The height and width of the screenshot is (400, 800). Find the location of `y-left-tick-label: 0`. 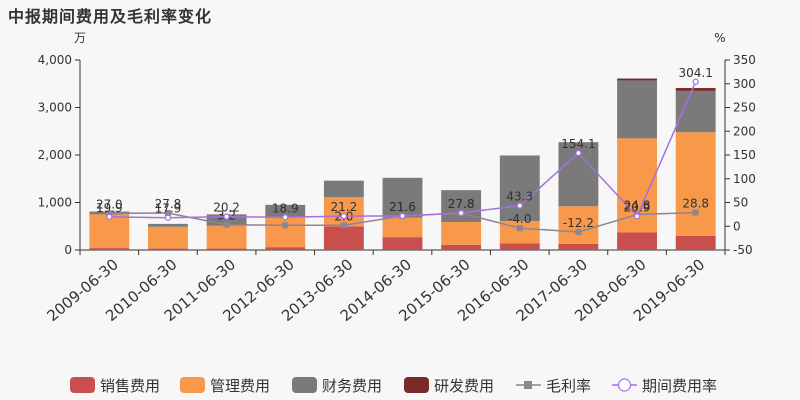

y-left-tick-label: 0 is located at coordinates (68, 250).